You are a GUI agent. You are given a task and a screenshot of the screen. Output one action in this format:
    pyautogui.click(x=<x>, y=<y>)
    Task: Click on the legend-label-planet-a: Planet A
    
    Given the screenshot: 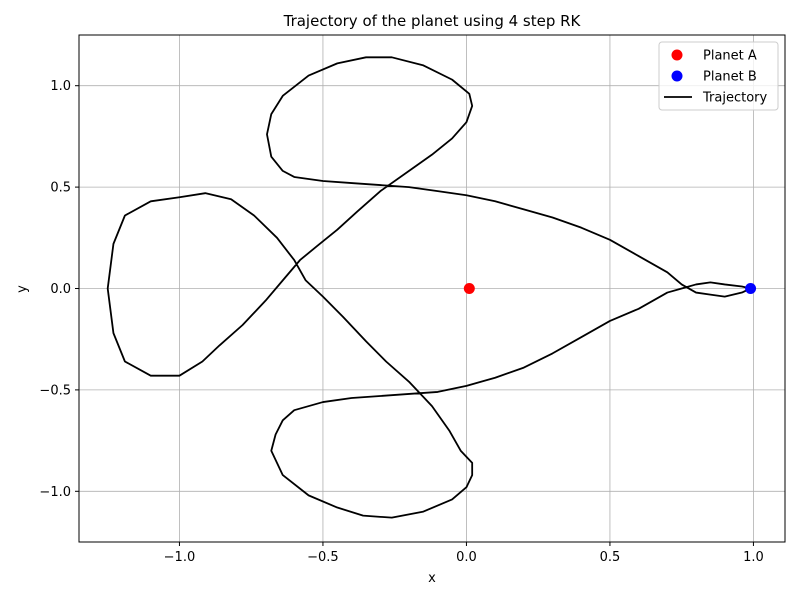 What is the action you would take?
    pyautogui.click(x=730, y=56)
    